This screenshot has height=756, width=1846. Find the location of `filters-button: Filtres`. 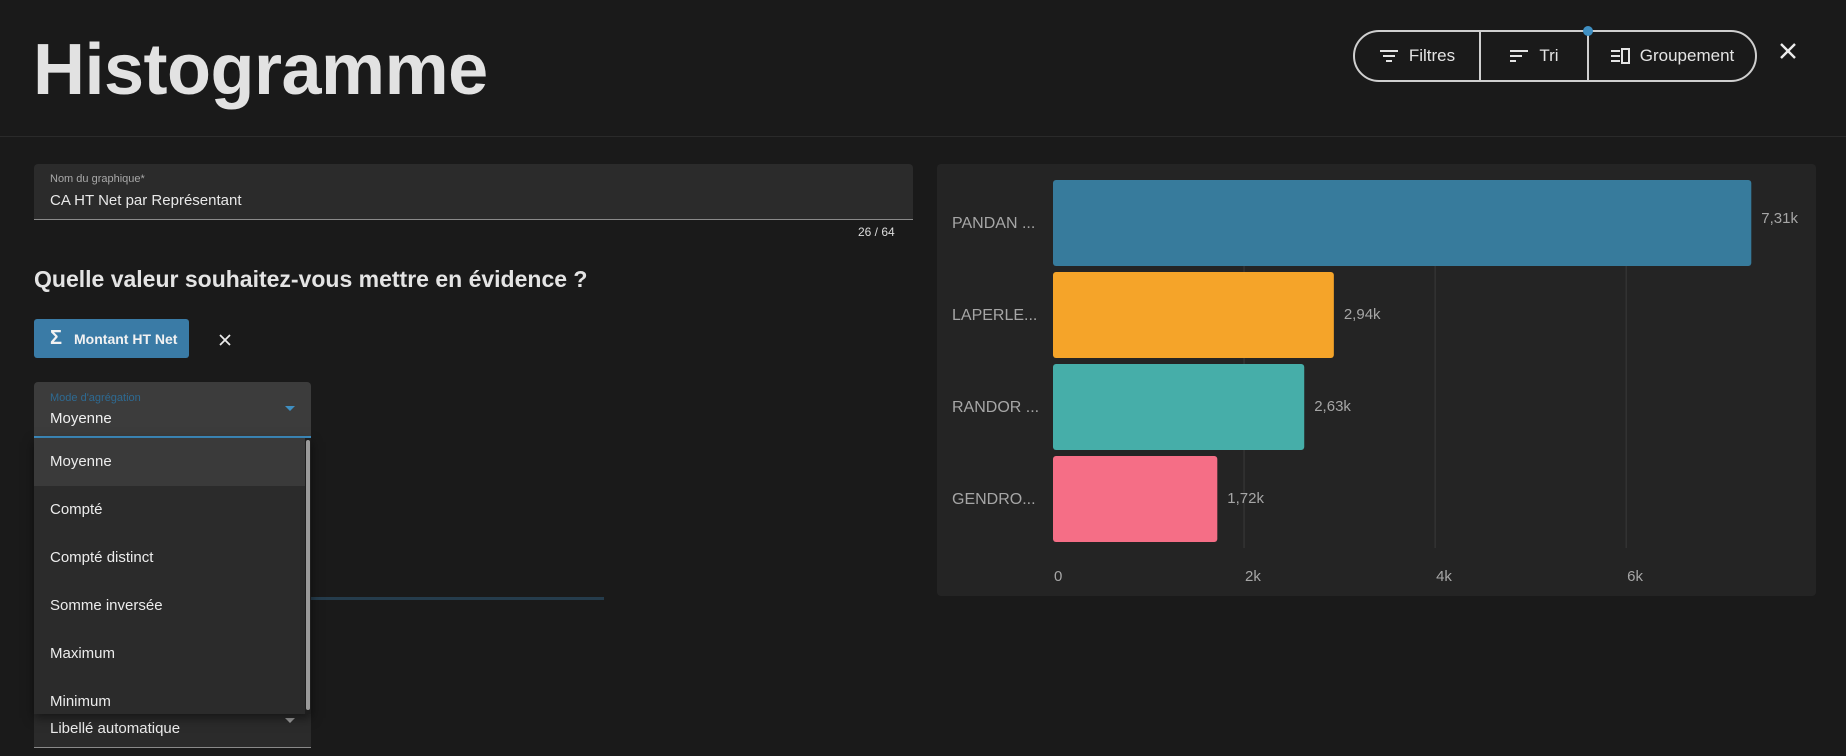

filters-button: Filtres is located at coordinates (1417, 56).